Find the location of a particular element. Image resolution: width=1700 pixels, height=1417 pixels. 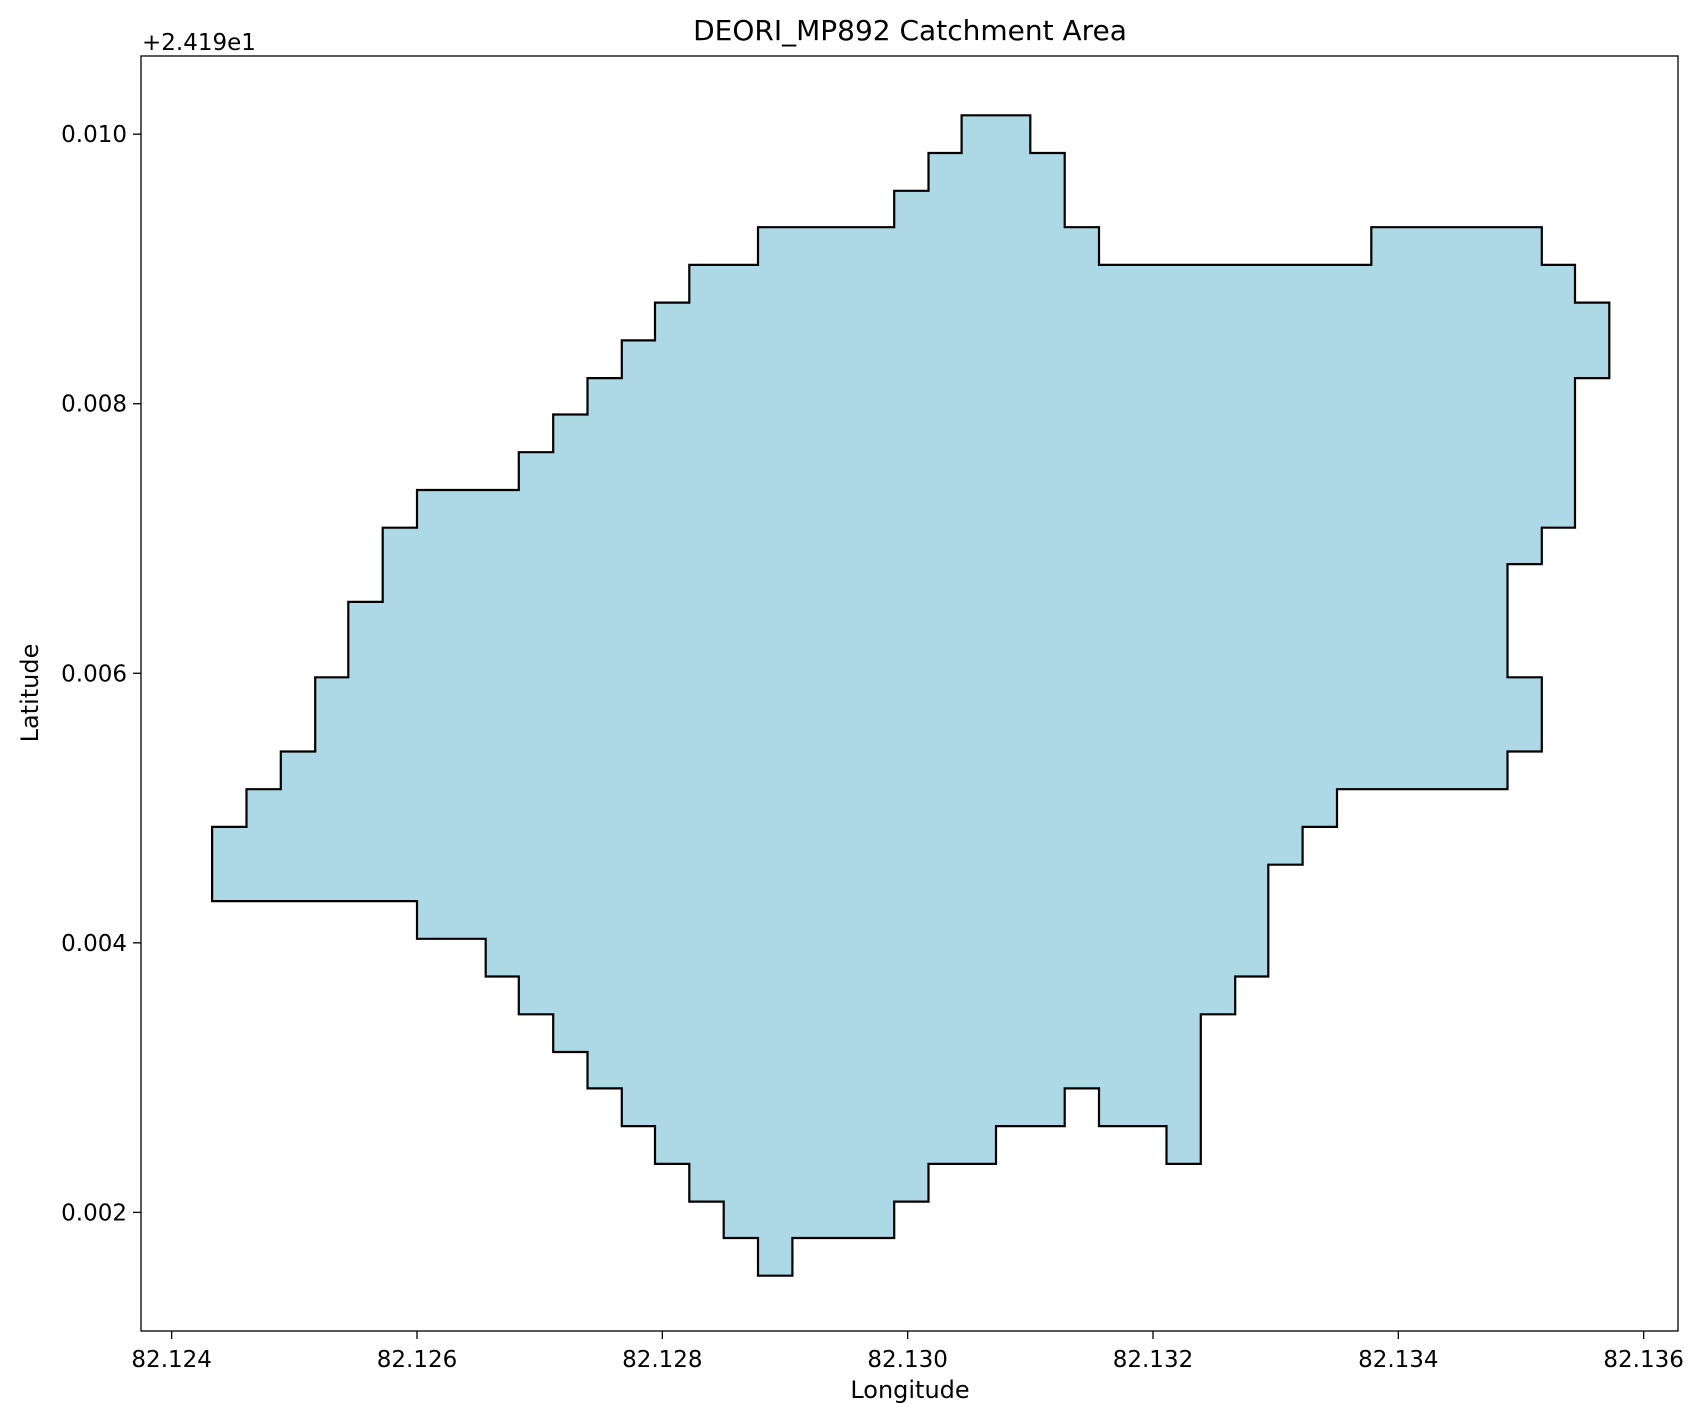

x-tick-label: 82.126 is located at coordinates (417, 1360).